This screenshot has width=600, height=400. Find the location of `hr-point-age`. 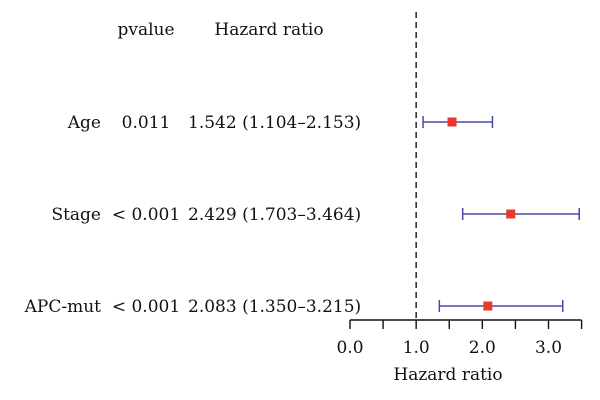

hr-point-age is located at coordinates (452, 122).